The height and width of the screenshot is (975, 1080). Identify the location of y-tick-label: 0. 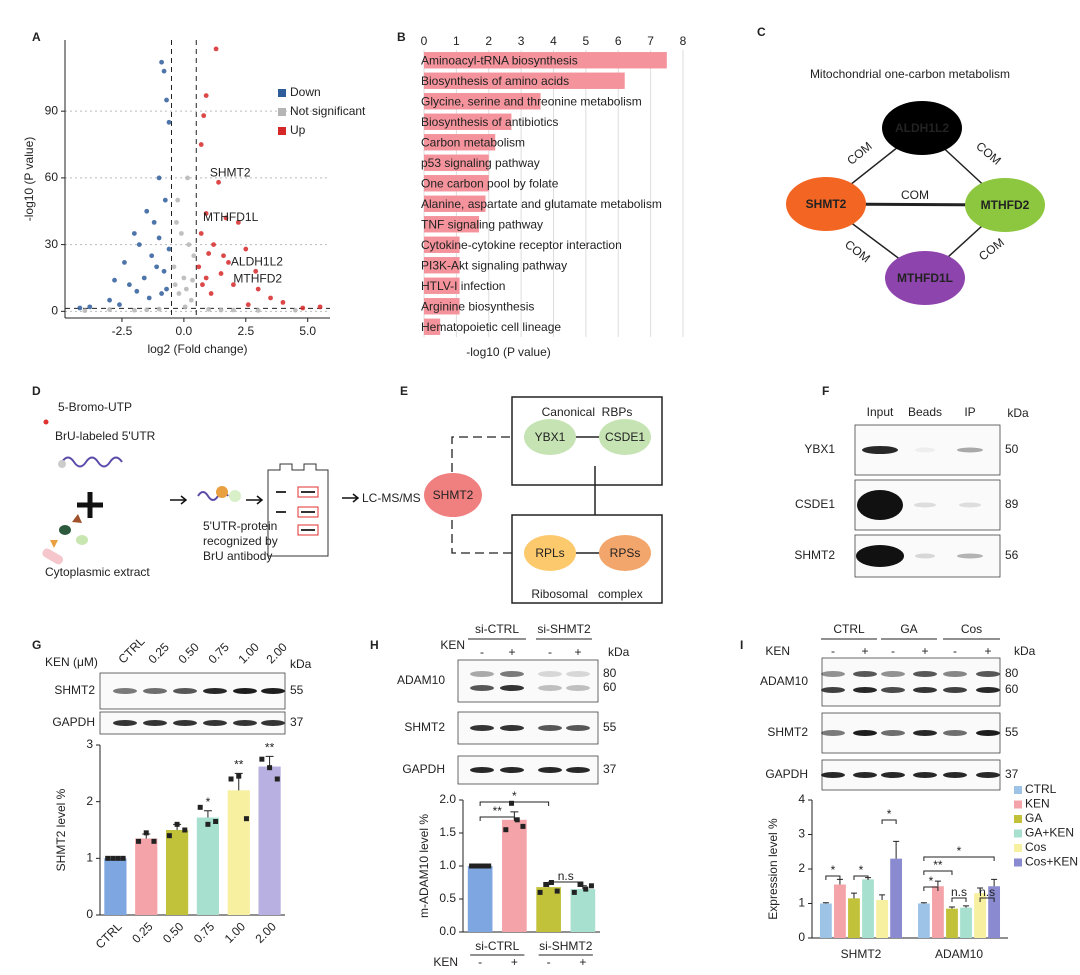
(54, 310).